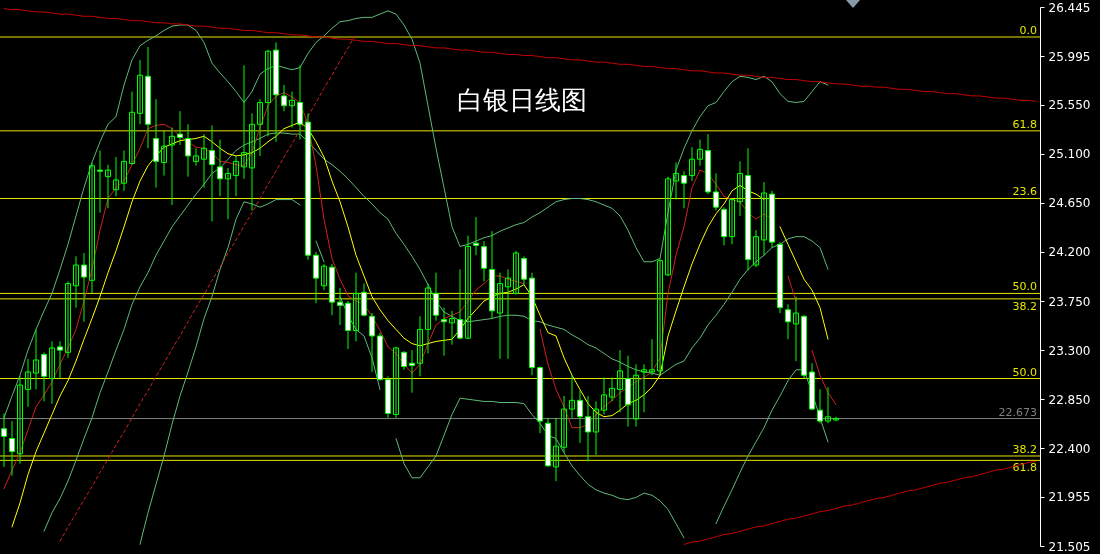 The width and height of the screenshot is (1100, 554). What do you see at coordinates (1069, 301) in the screenshot?
I see `y-tick-label: 23.750` at bounding box center [1069, 301].